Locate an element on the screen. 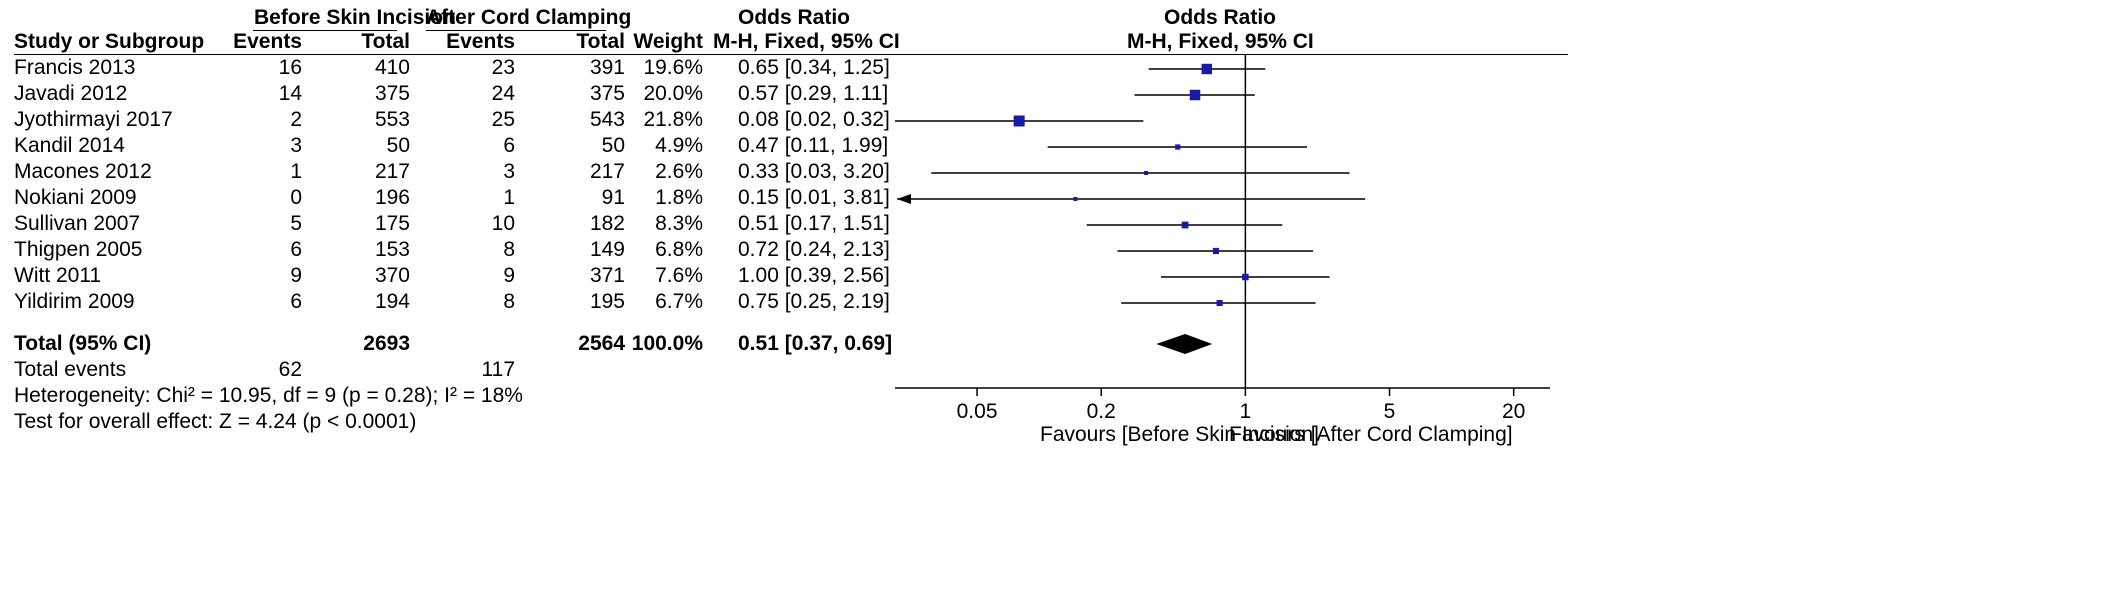 This screenshot has height=605, width=2128. cell-t2: 149 is located at coordinates (607, 249).